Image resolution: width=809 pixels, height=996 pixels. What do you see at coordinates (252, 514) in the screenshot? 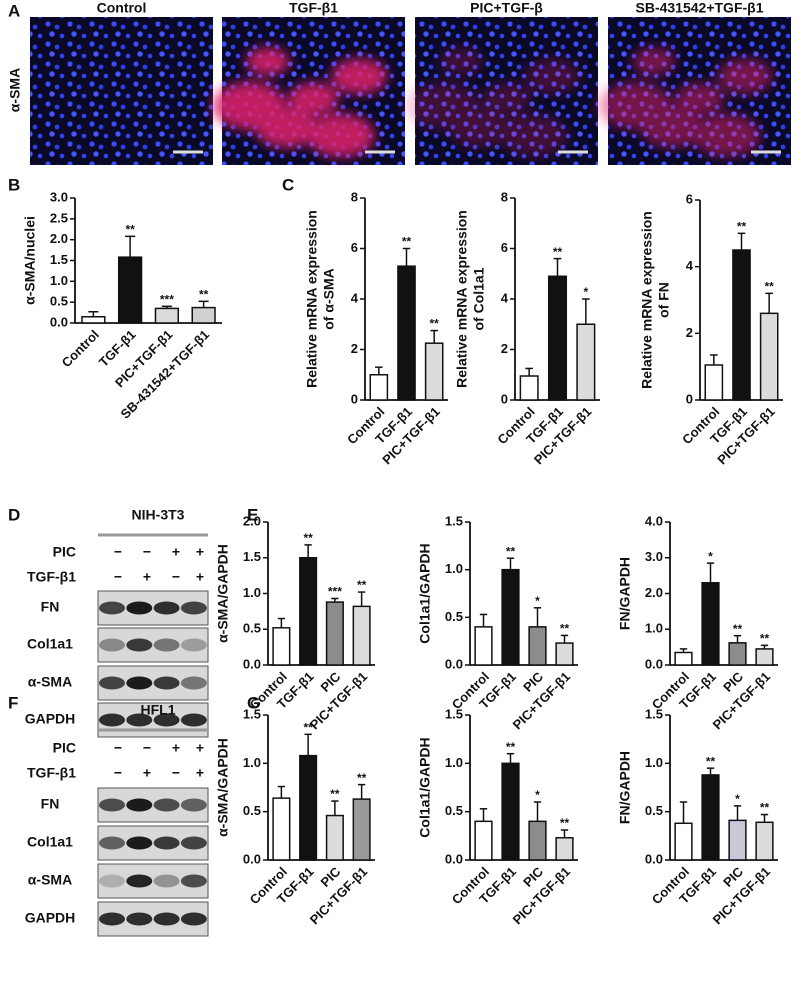
I see `panel-label: E` at bounding box center [252, 514].